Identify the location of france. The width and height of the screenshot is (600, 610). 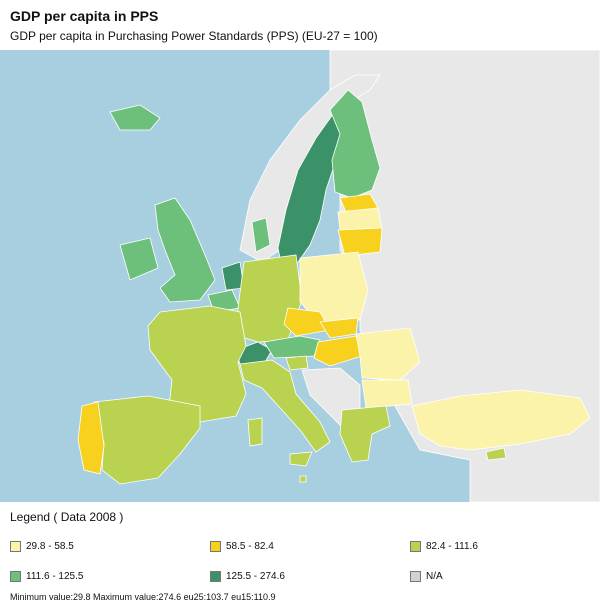
(197, 364).